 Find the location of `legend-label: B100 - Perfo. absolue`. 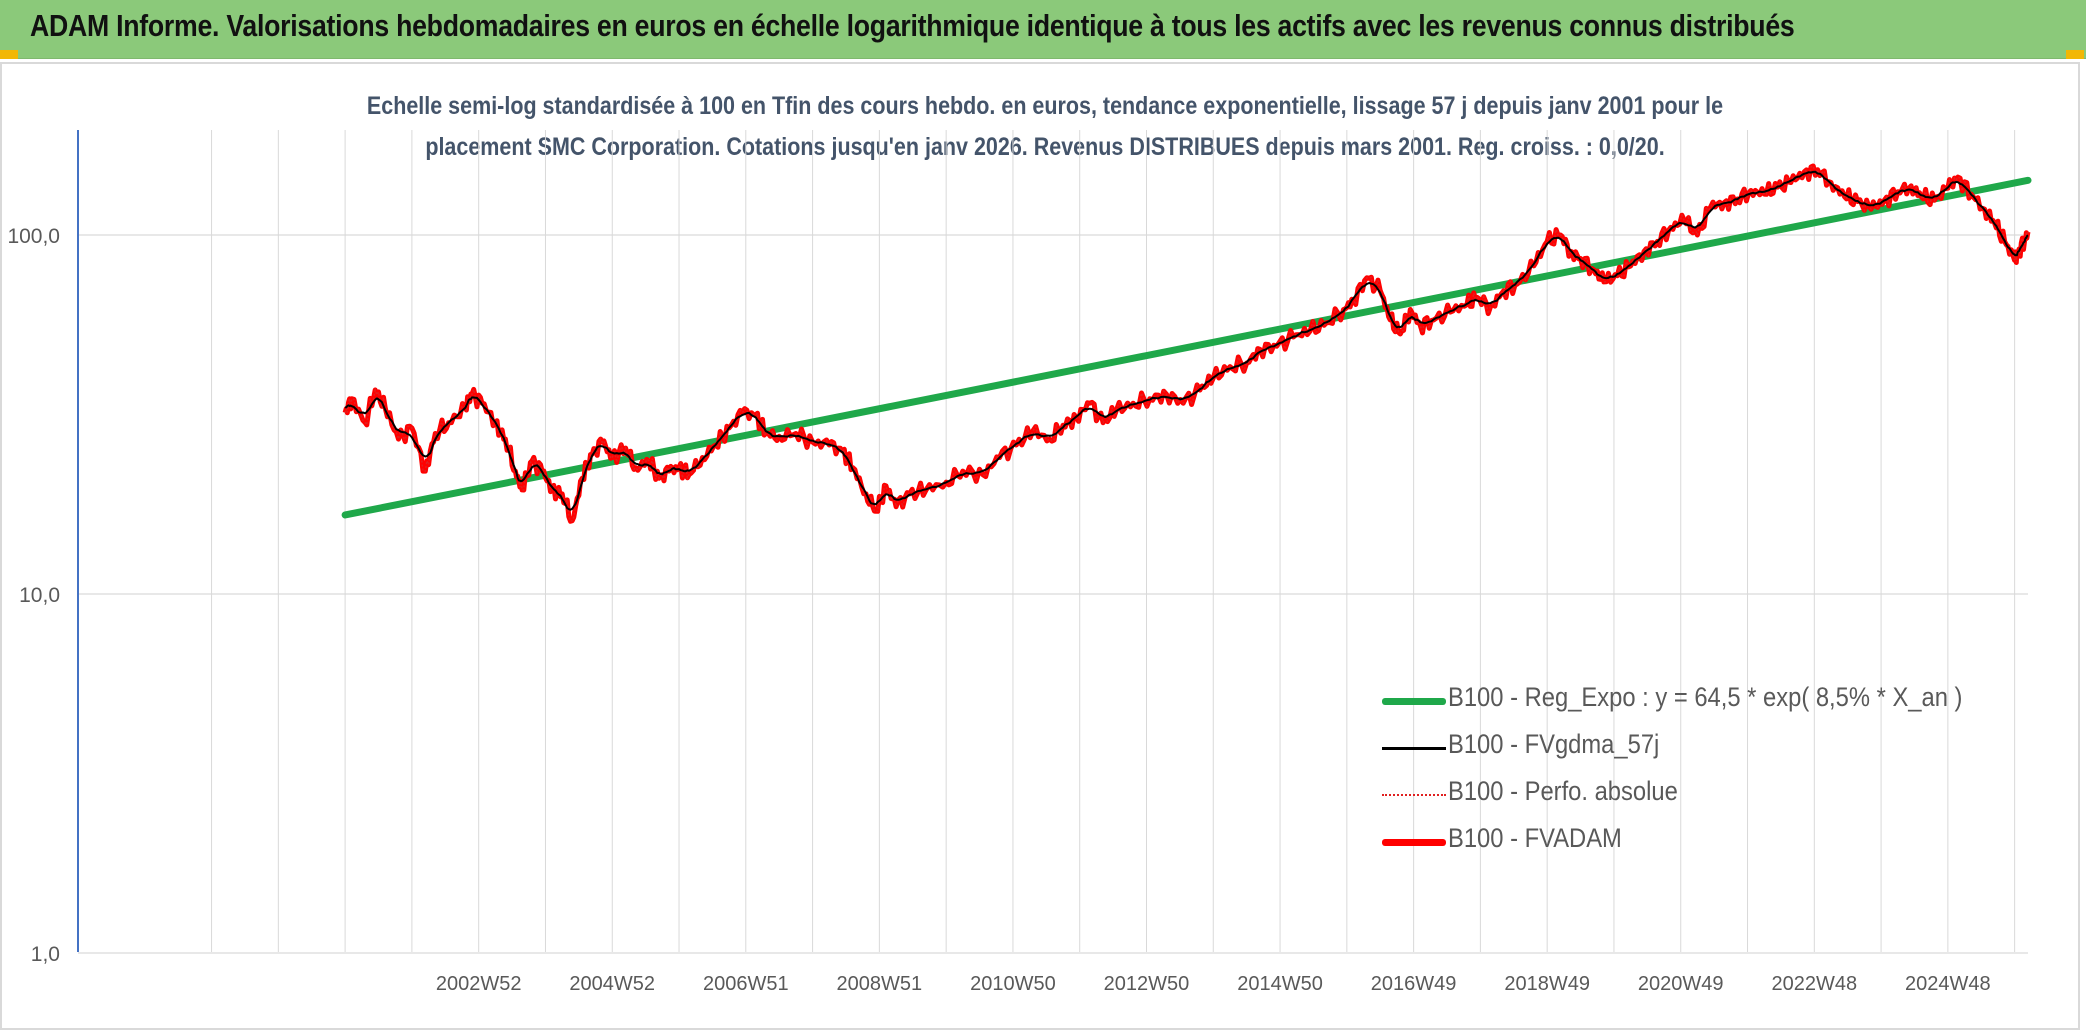

legend-label: B100 - Perfo. absolue is located at coordinates (1563, 791).